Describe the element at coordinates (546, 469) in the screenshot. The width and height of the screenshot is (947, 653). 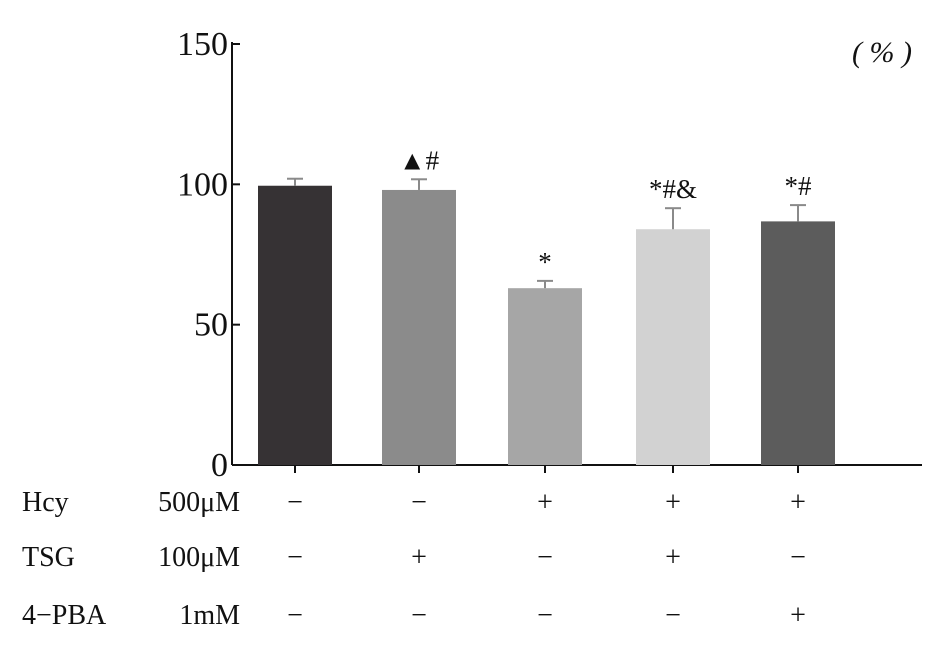
I see `x-axis-ticks` at that location.